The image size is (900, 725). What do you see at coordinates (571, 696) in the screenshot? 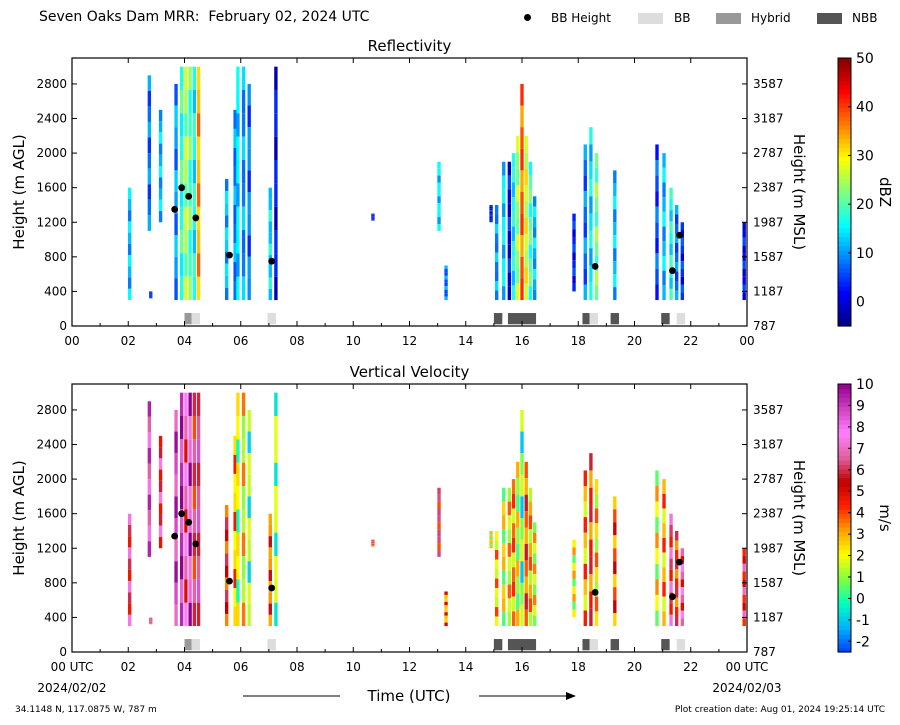
I see `time-arrow-head` at bounding box center [571, 696].